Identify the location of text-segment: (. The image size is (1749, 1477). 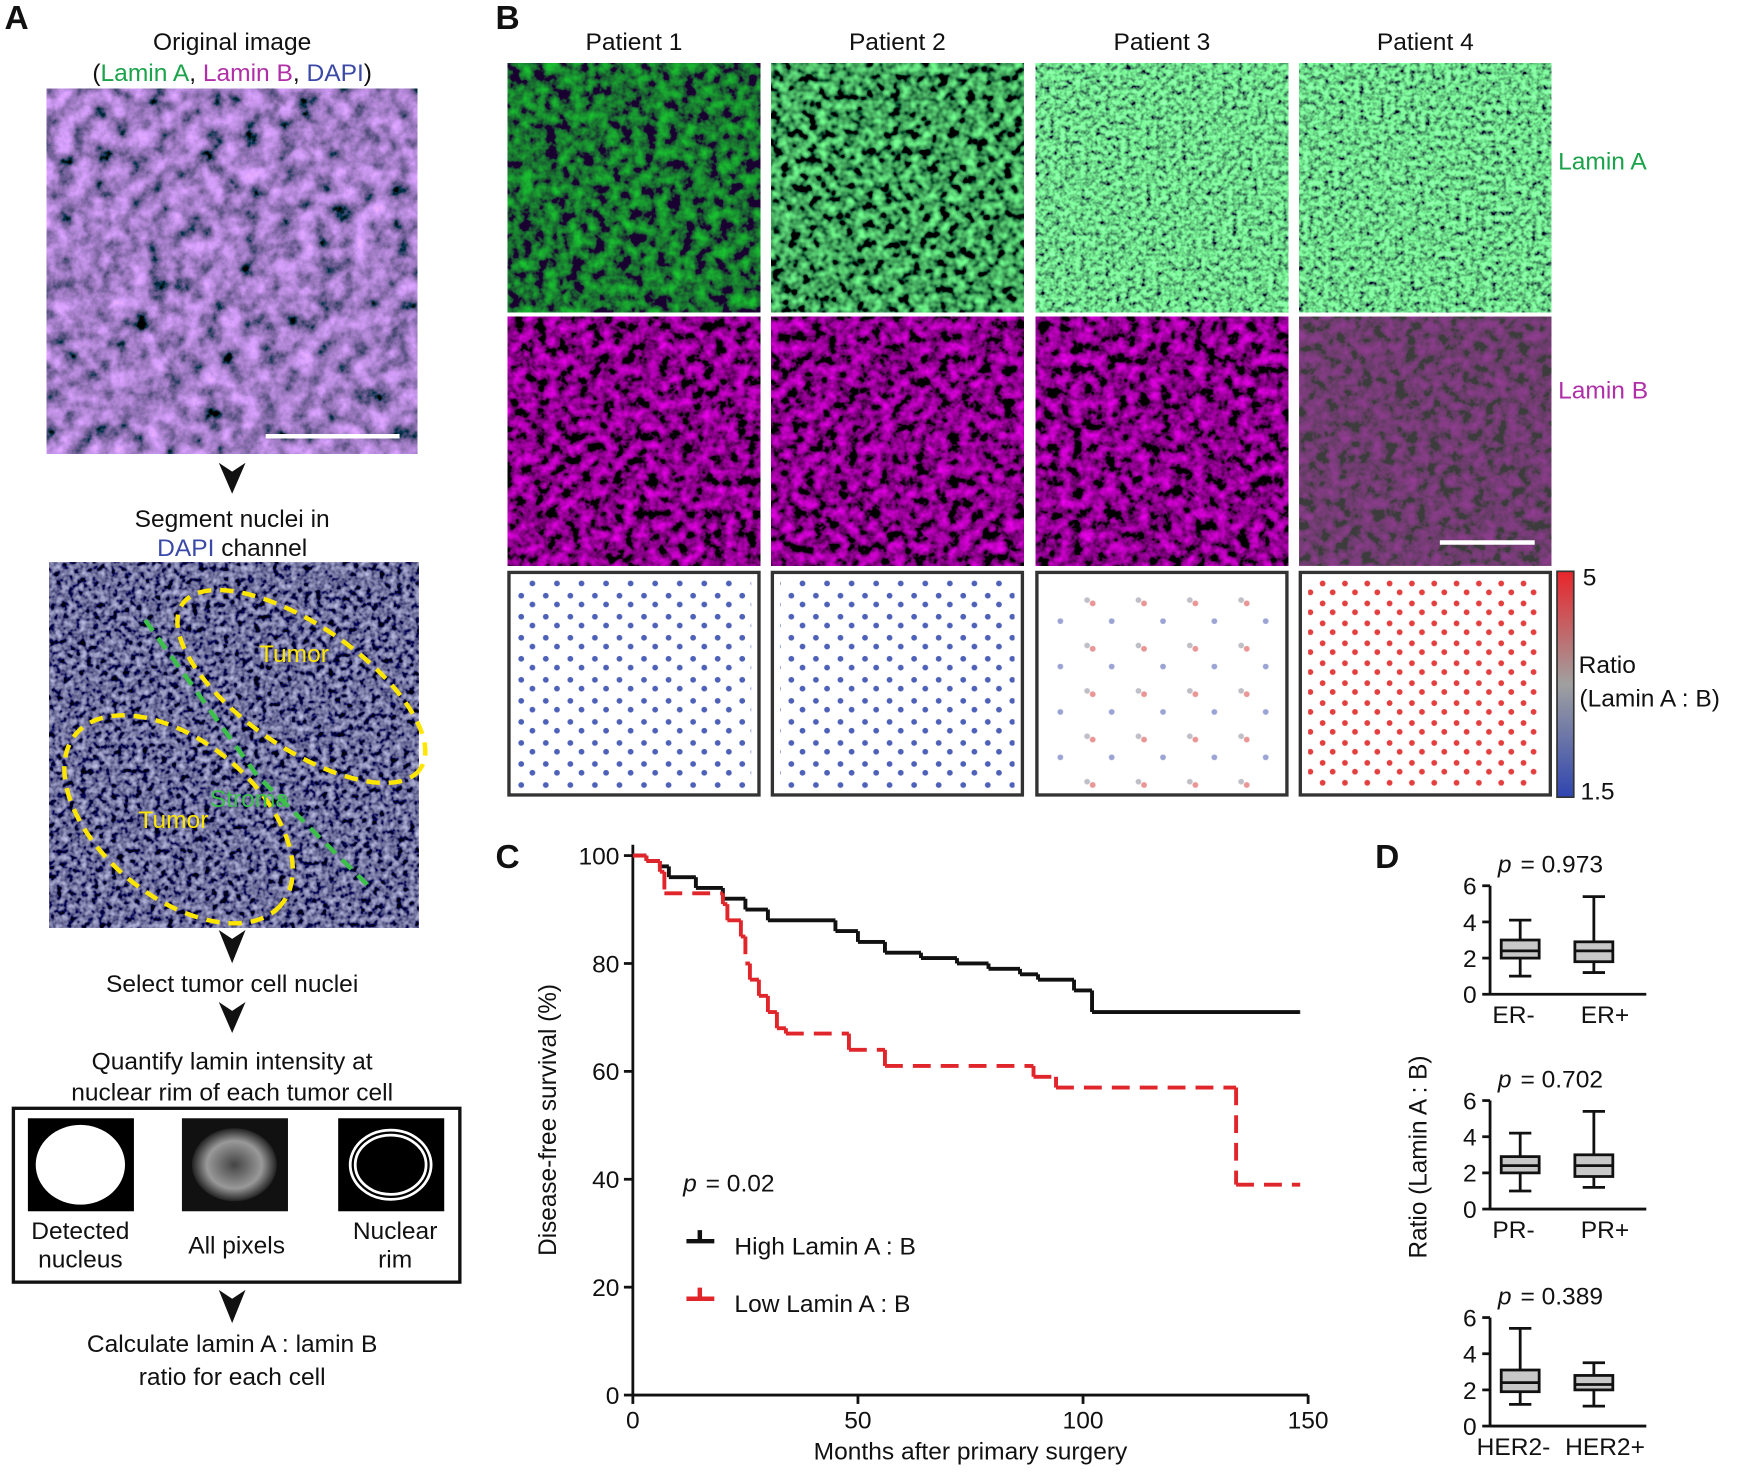
(96, 73).